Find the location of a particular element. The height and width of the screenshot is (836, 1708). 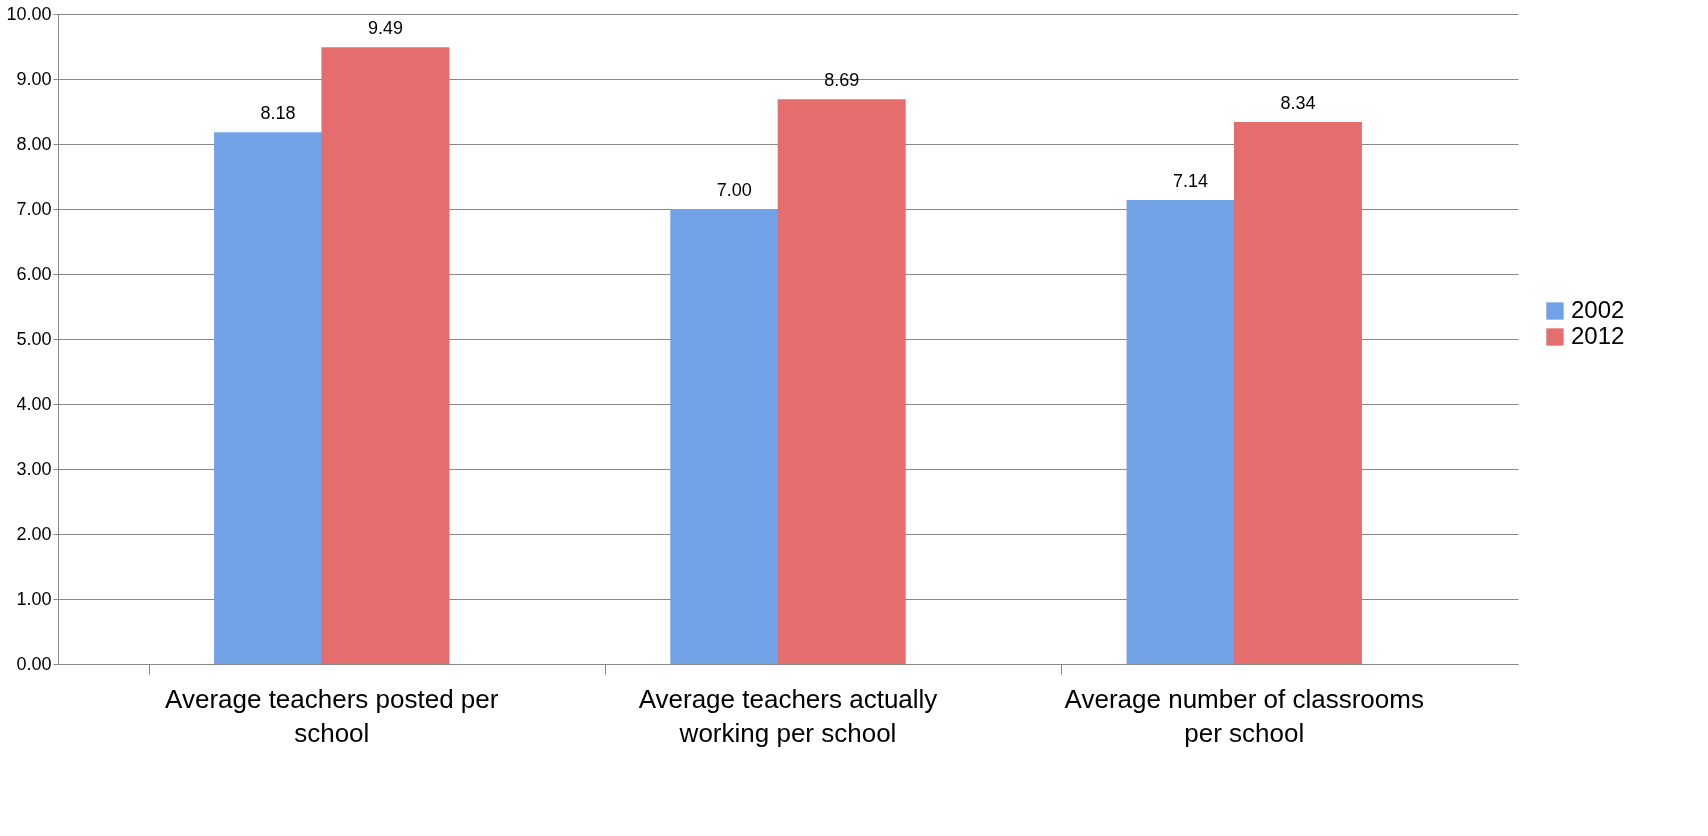

data-label: 8.18 is located at coordinates (278, 113).